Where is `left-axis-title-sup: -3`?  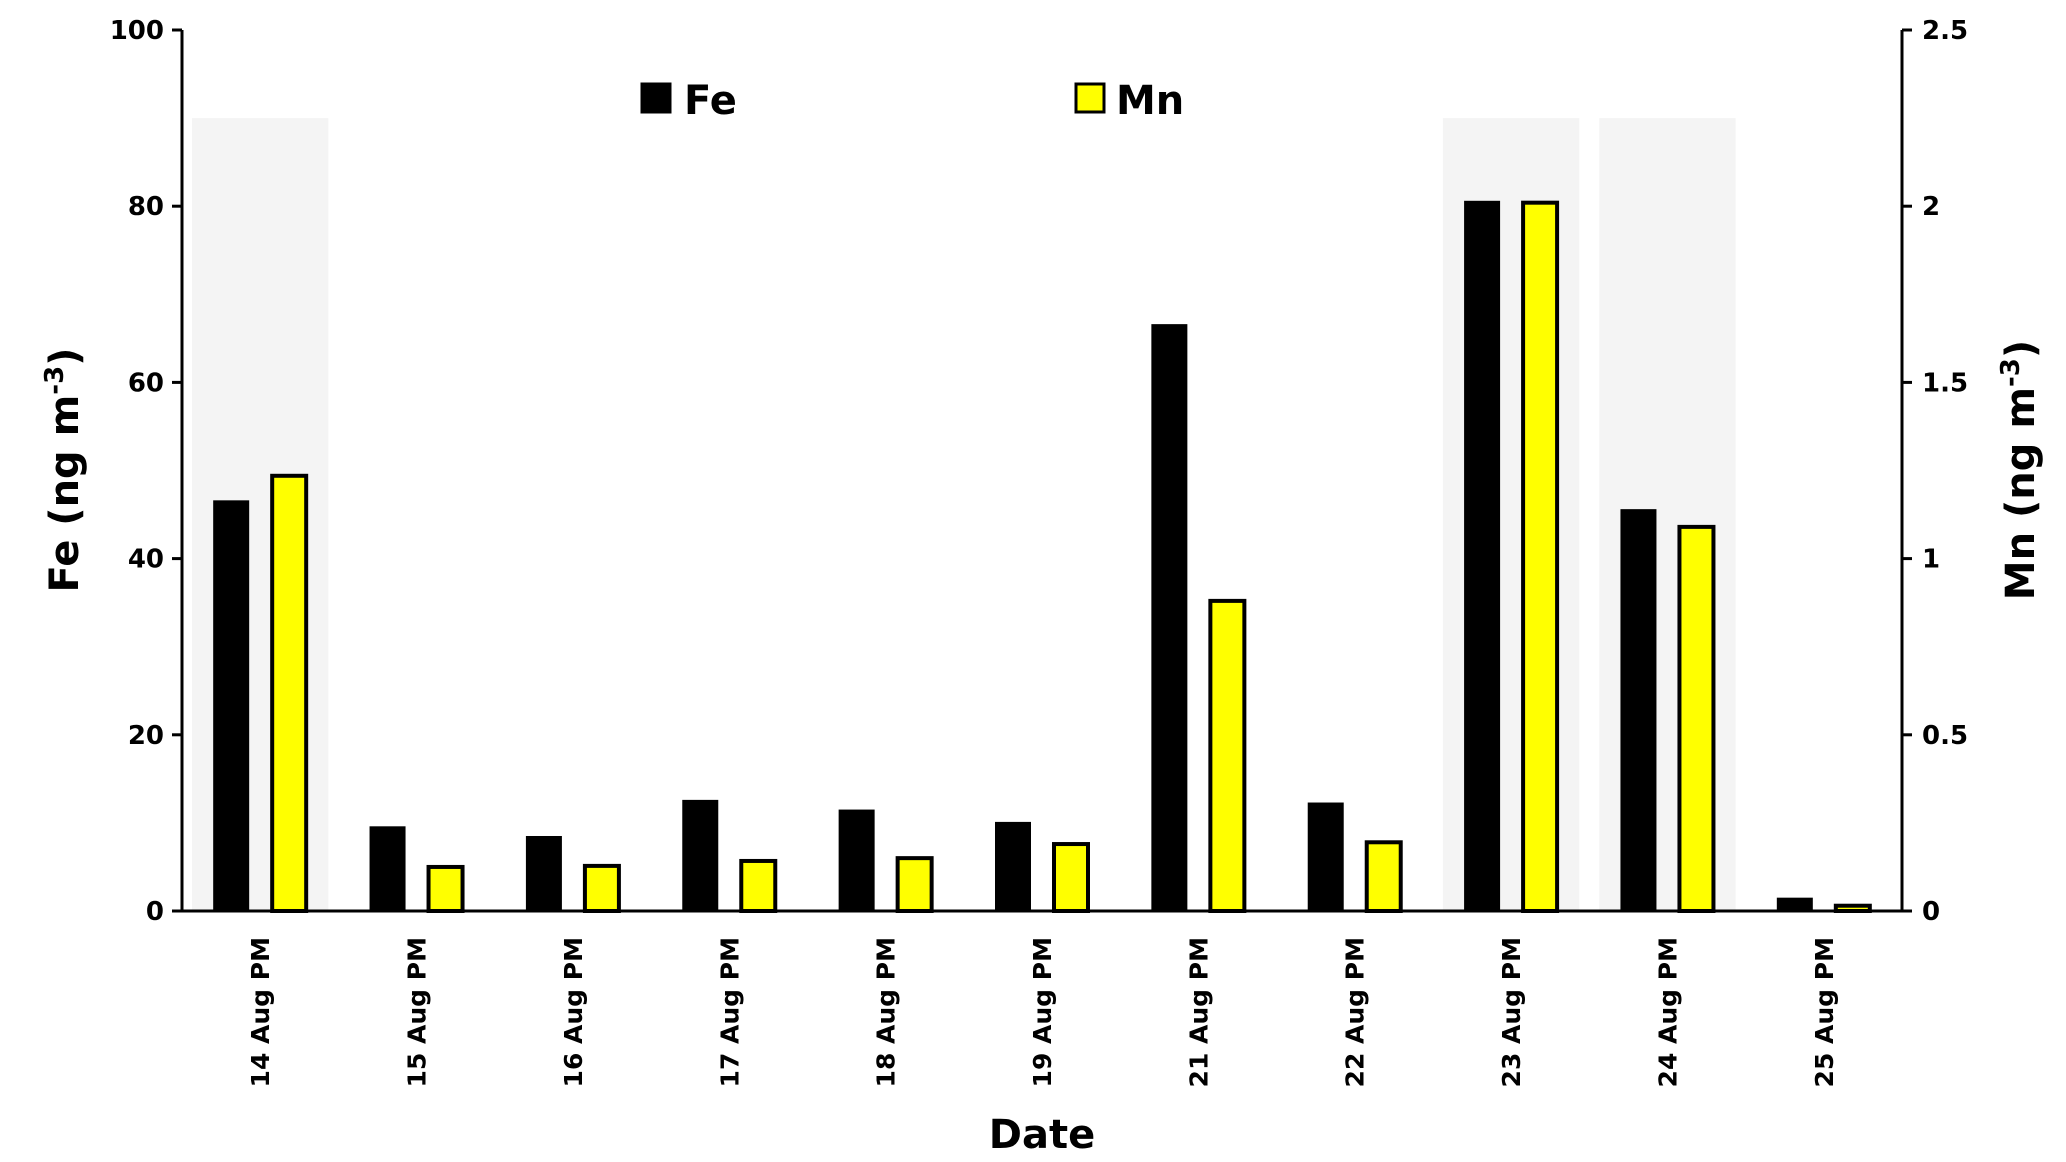
left-axis-title-sup: -3 is located at coordinates (55, 380).